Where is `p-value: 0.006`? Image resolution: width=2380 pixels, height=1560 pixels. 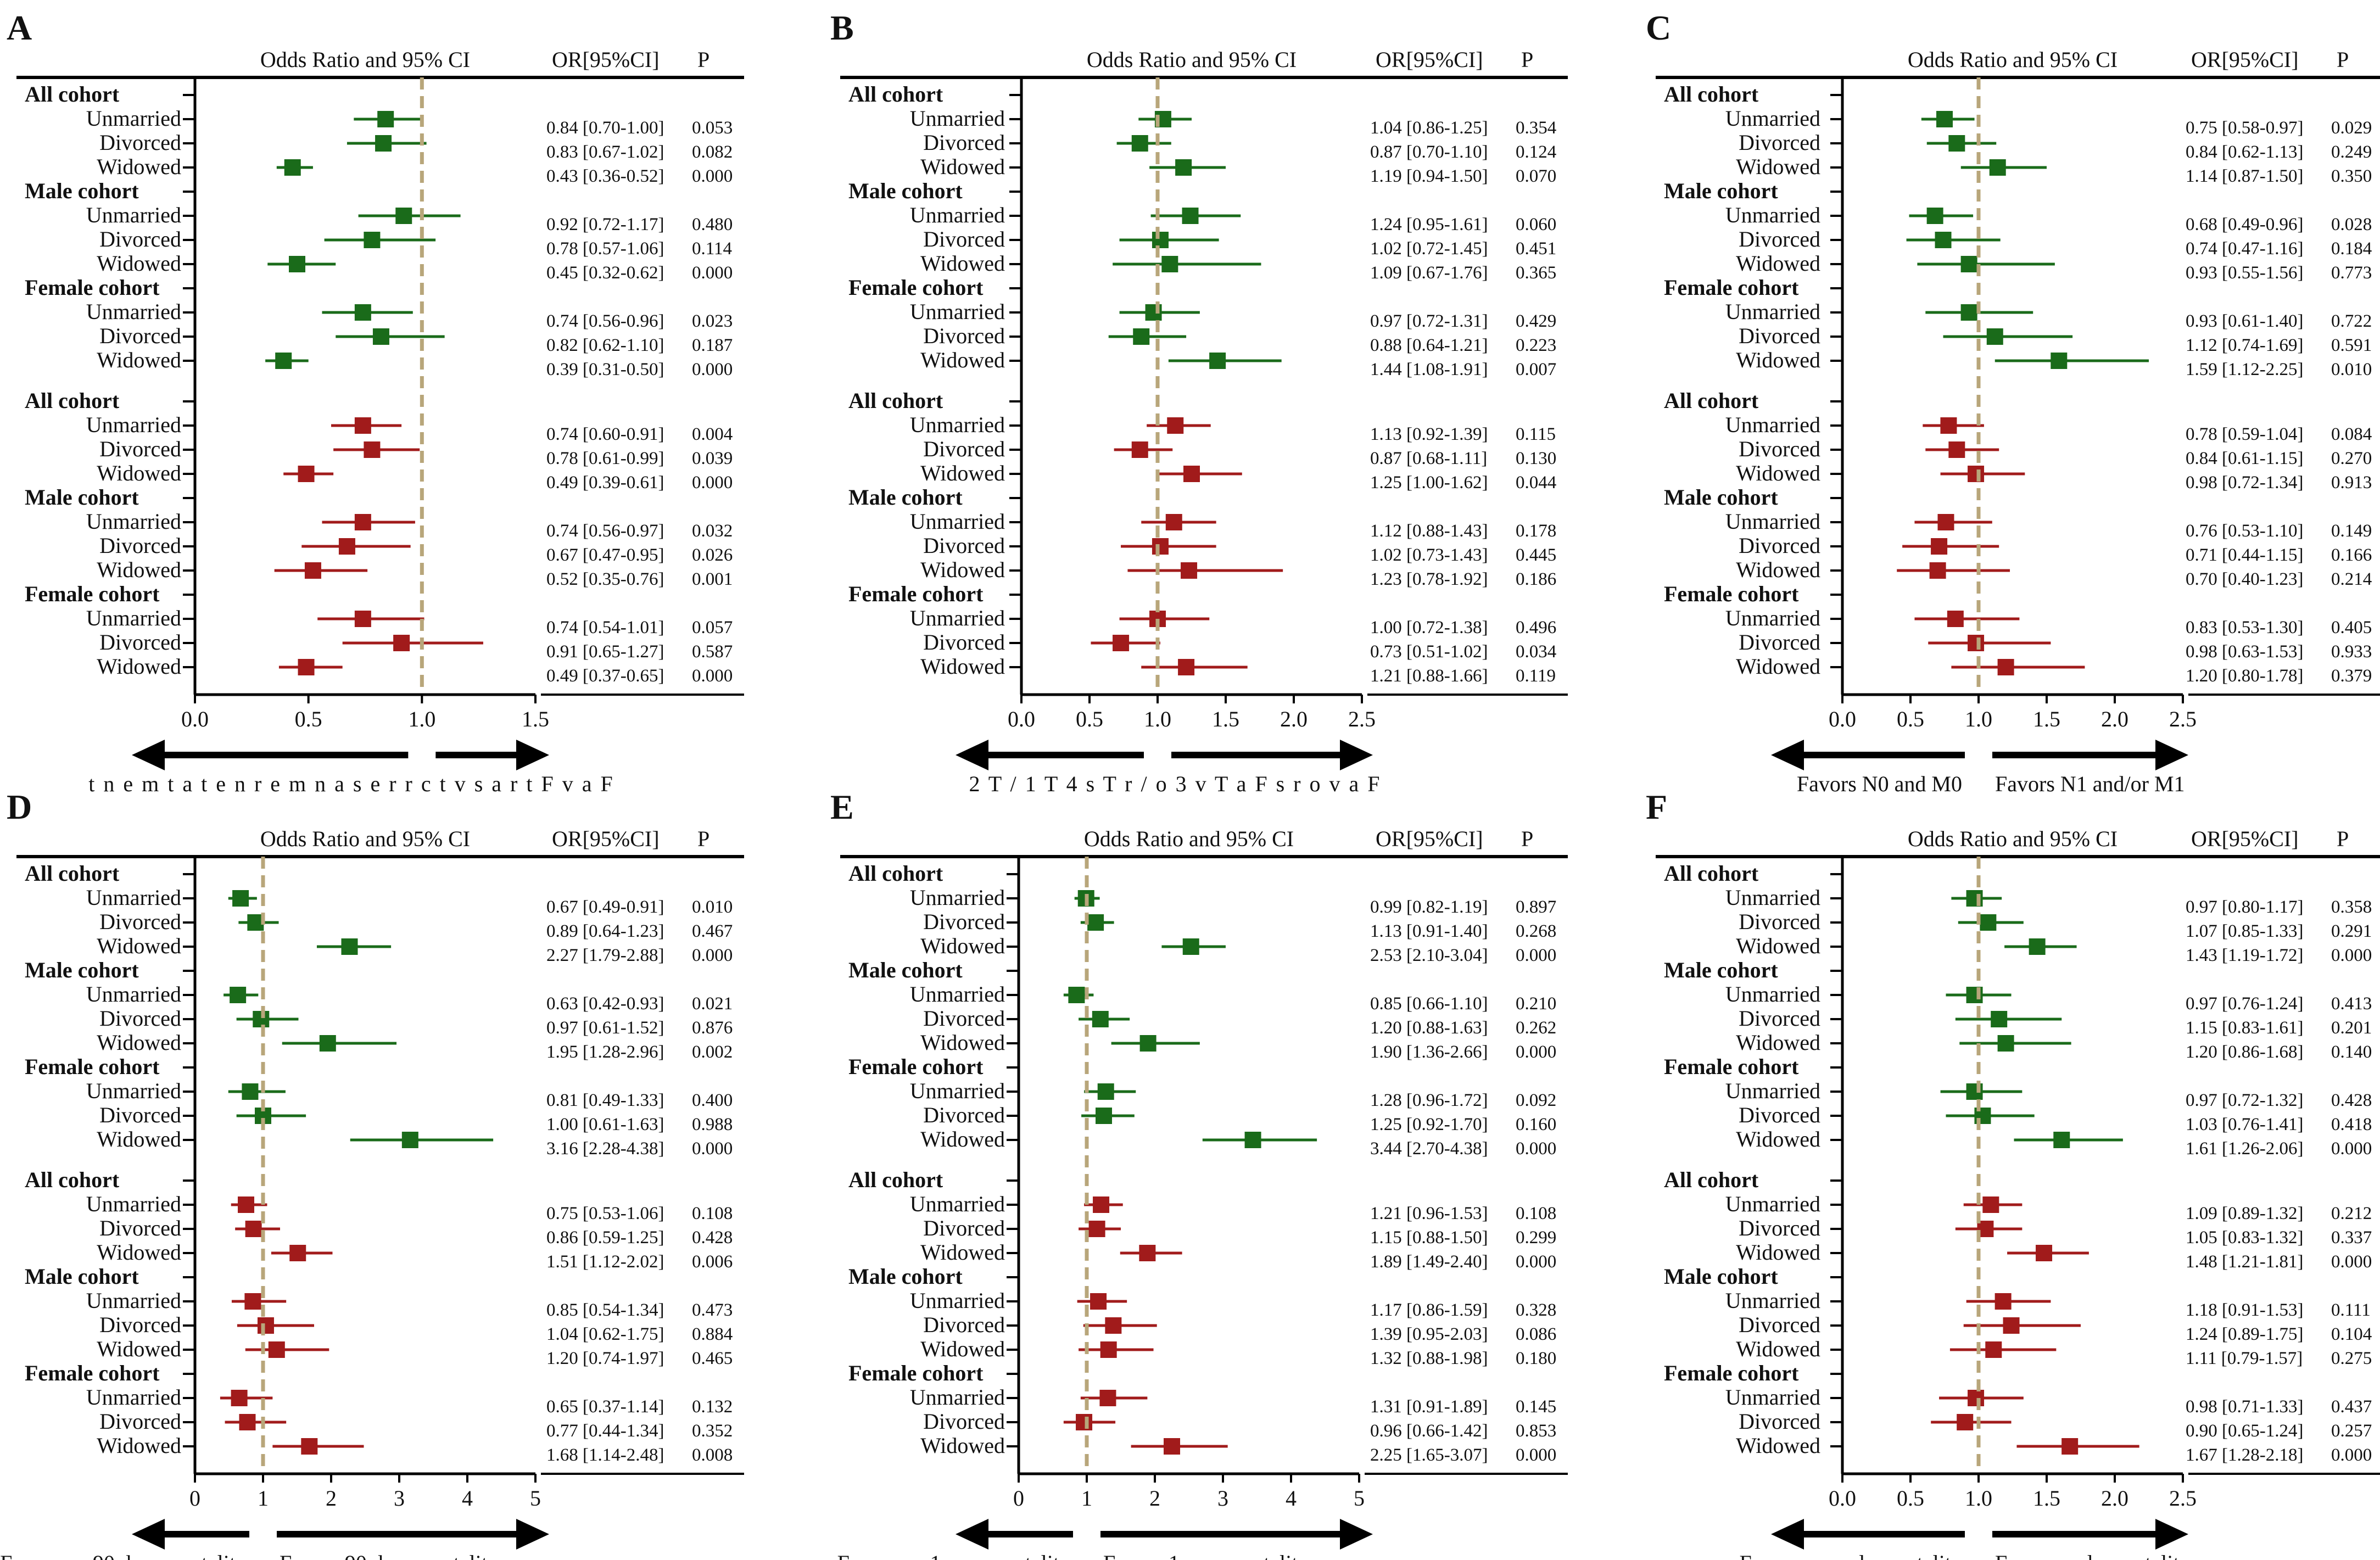
p-value: 0.006 is located at coordinates (712, 1262).